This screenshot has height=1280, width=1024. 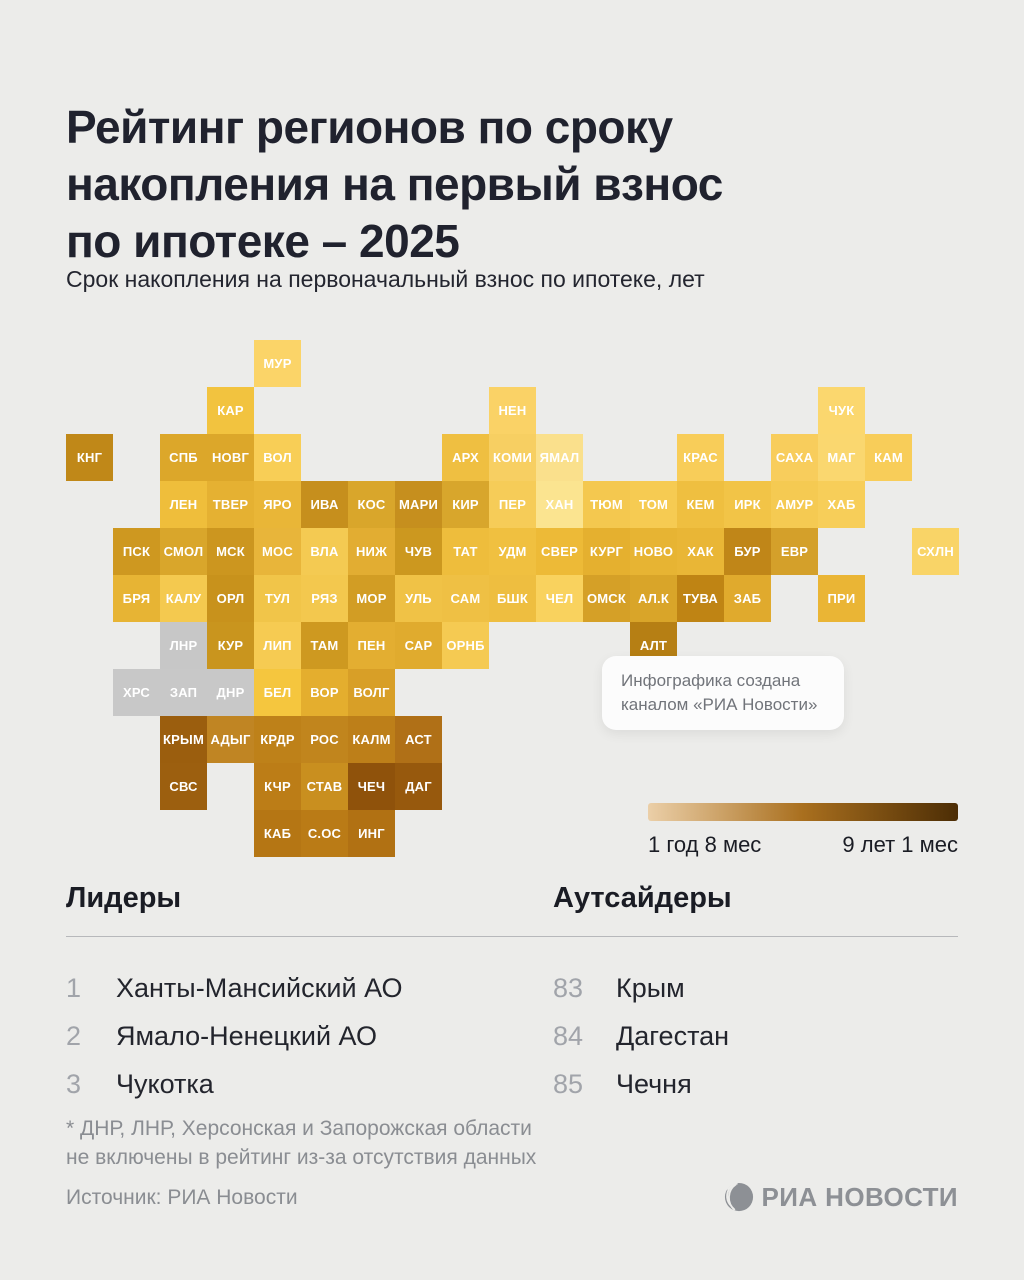 I want to click on ranking-row: 2 Ямало-Ненецкий АО, so click(x=286, y=1036).